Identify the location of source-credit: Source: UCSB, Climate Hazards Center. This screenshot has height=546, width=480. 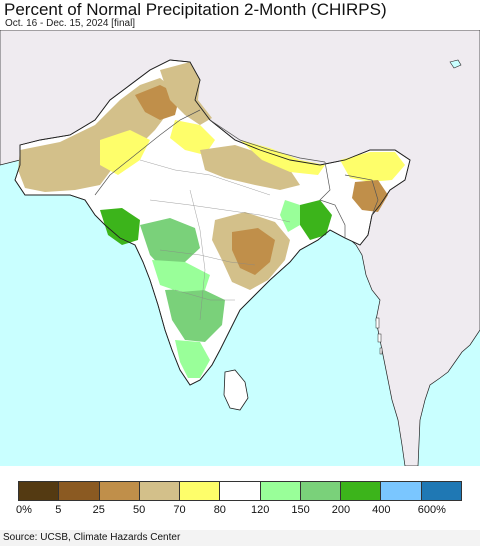
(240, 538).